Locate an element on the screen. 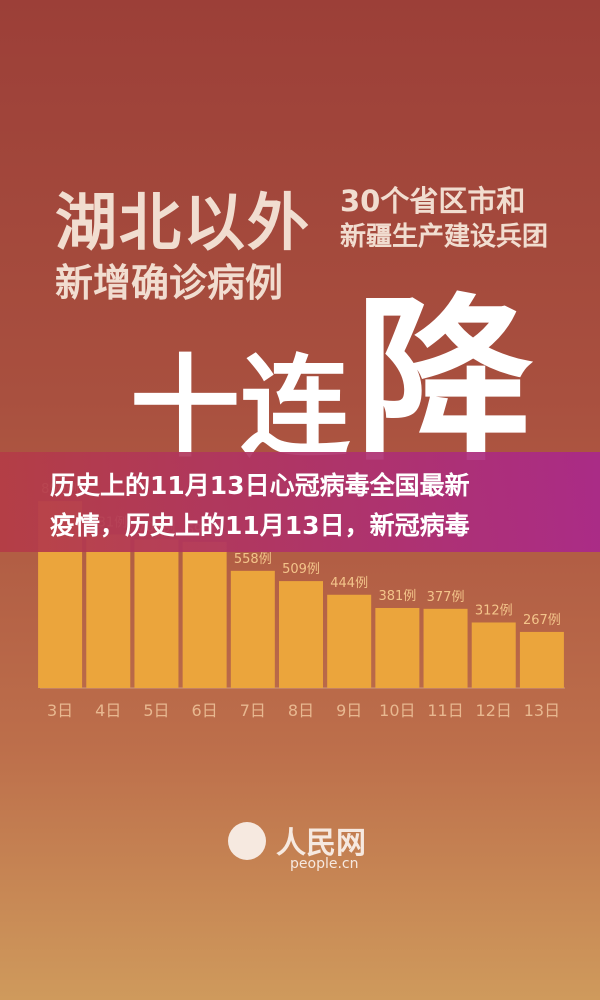 Image resolution: width=600 pixels, height=1000 pixels. x-tick-label: 13日 is located at coordinates (542, 710).